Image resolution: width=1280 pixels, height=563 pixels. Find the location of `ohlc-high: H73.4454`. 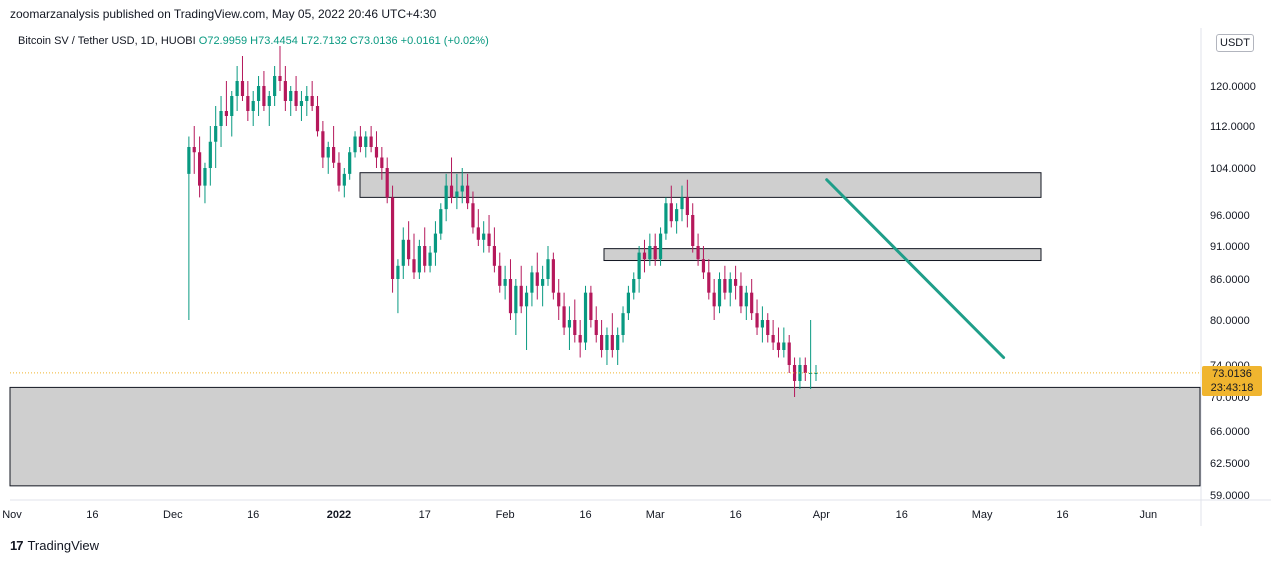

ohlc-high: H73.4454 is located at coordinates (274, 41).